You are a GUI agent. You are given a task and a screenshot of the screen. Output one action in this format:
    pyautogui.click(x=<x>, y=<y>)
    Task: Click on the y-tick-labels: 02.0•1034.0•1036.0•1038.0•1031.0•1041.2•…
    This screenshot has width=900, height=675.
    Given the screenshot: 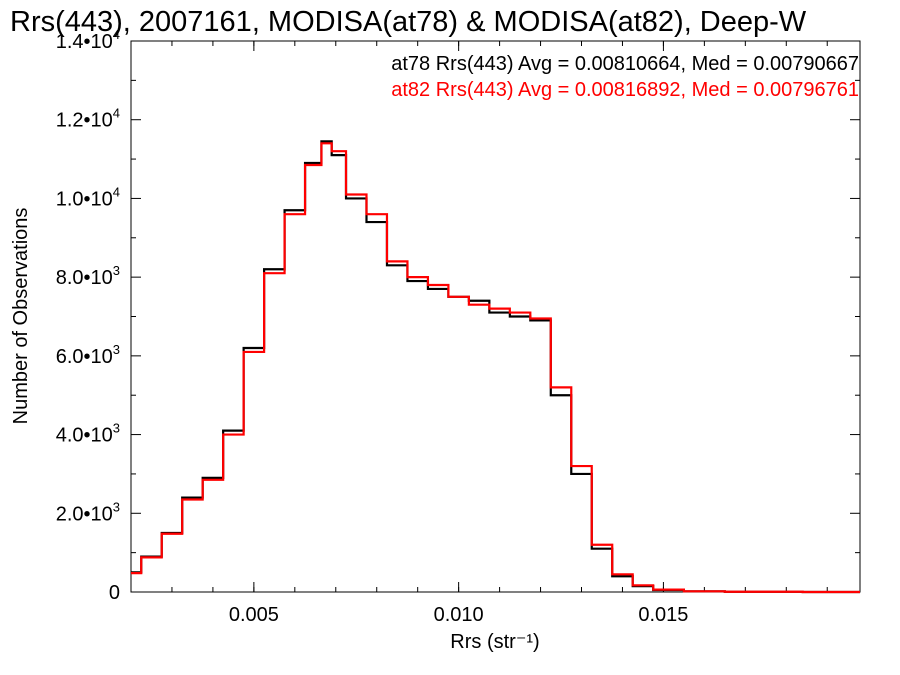 What is the action you would take?
    pyautogui.click(x=88, y=315)
    